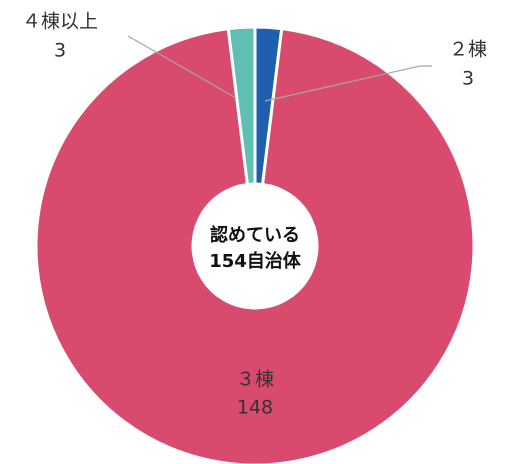 This screenshot has height=464, width=510. I want to click on center-label: 154自治体, so click(255, 261).